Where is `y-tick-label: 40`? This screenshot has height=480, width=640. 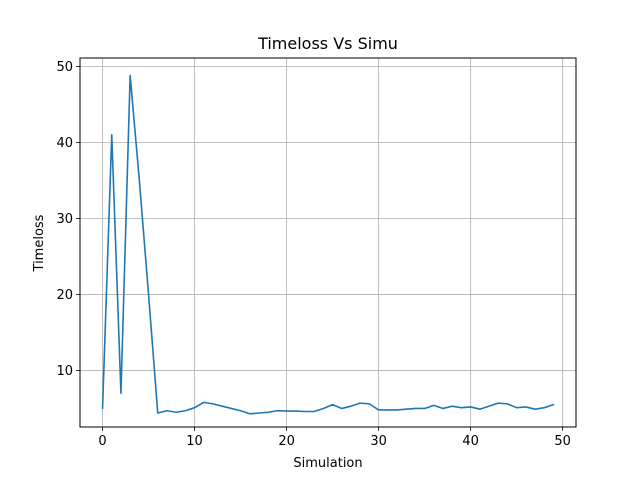
y-tick-label: 40 is located at coordinates (64, 143).